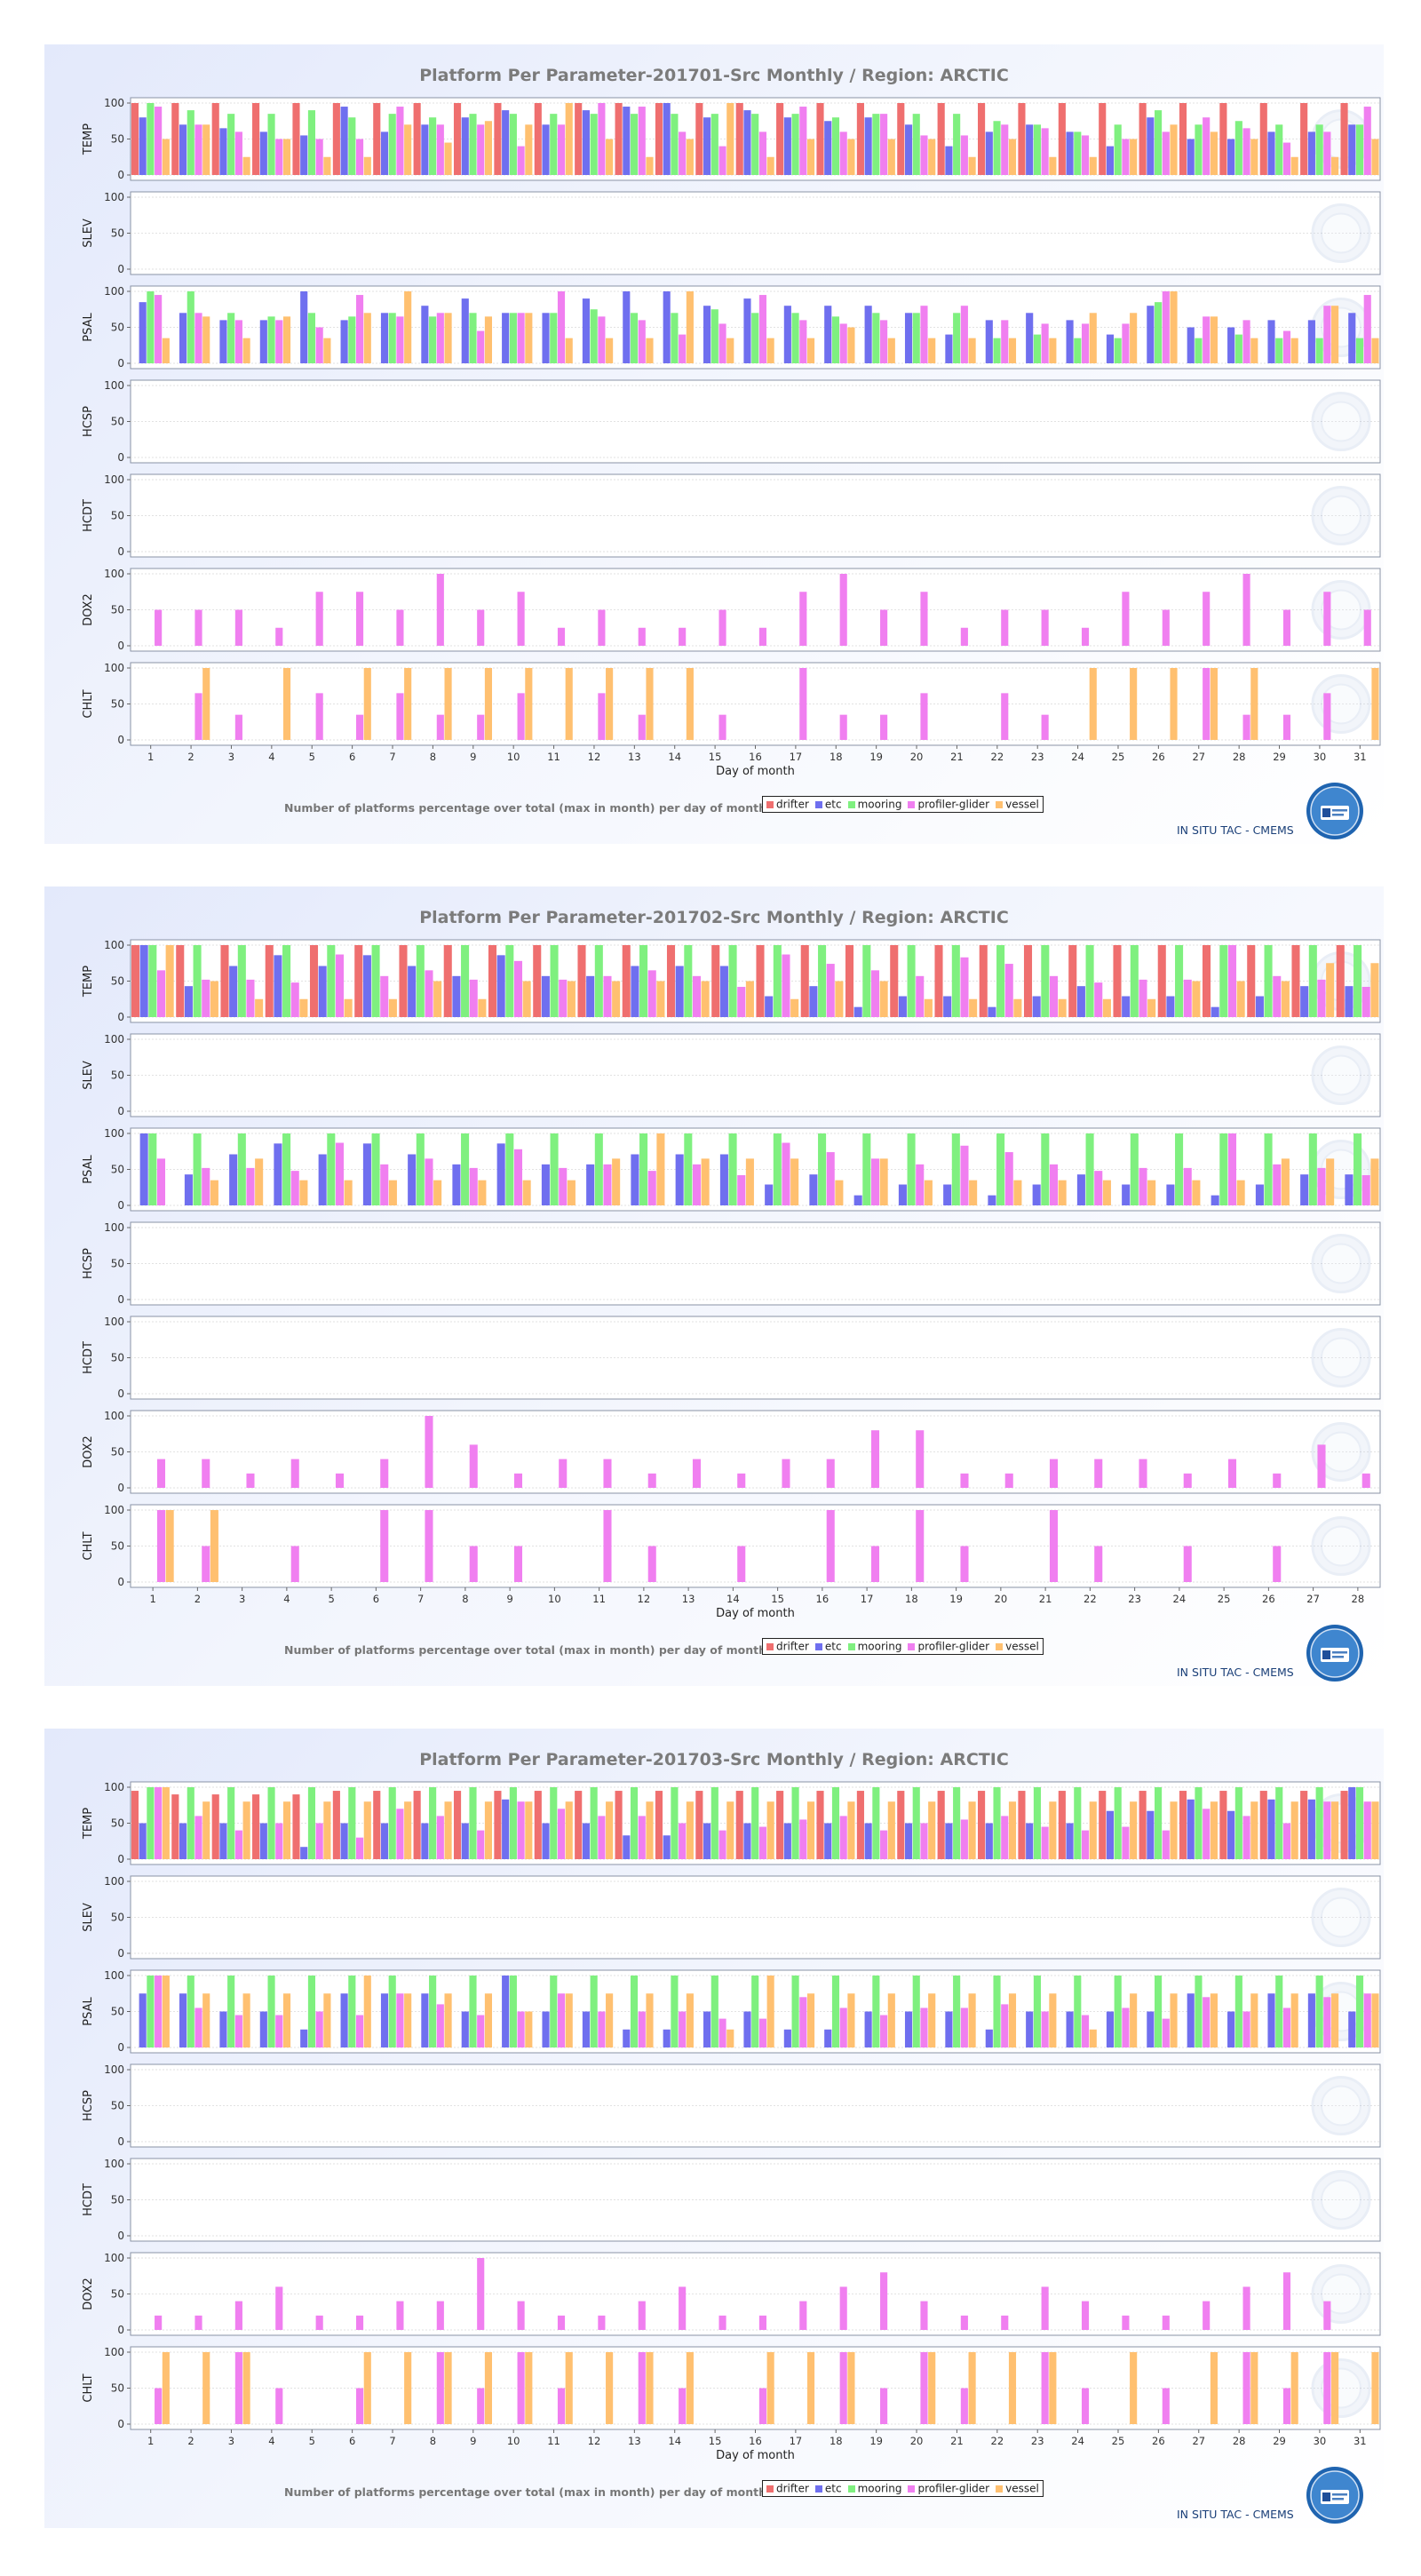  I want to click on y-tick-label: 0, so click(120, 1111).